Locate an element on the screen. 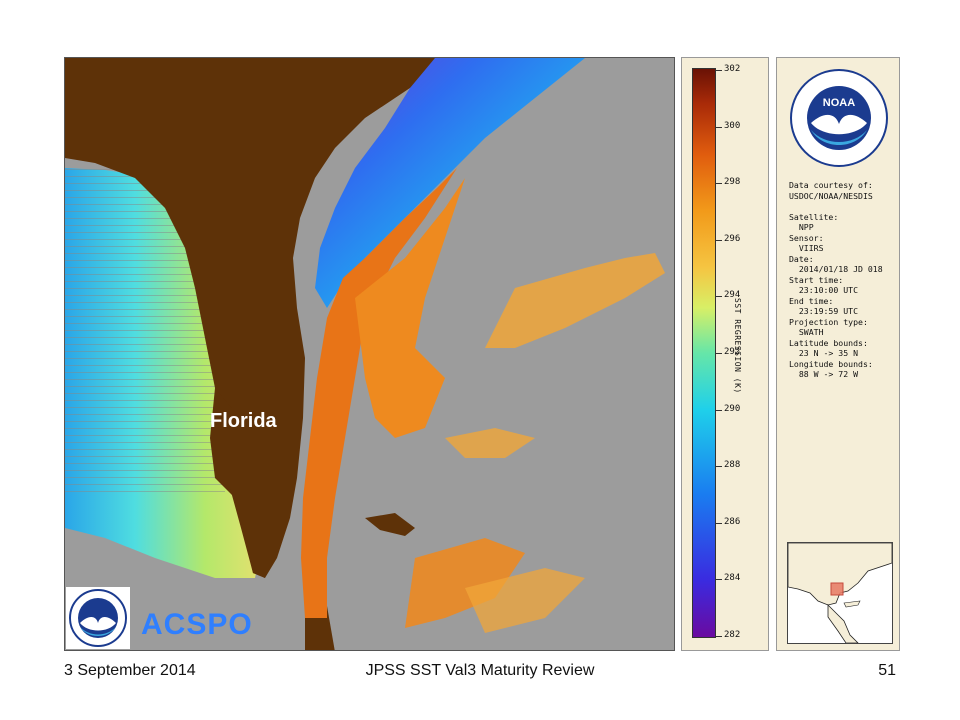 The height and width of the screenshot is (720, 960). lon-label: Longitude bounds: is located at coordinates (831, 363).